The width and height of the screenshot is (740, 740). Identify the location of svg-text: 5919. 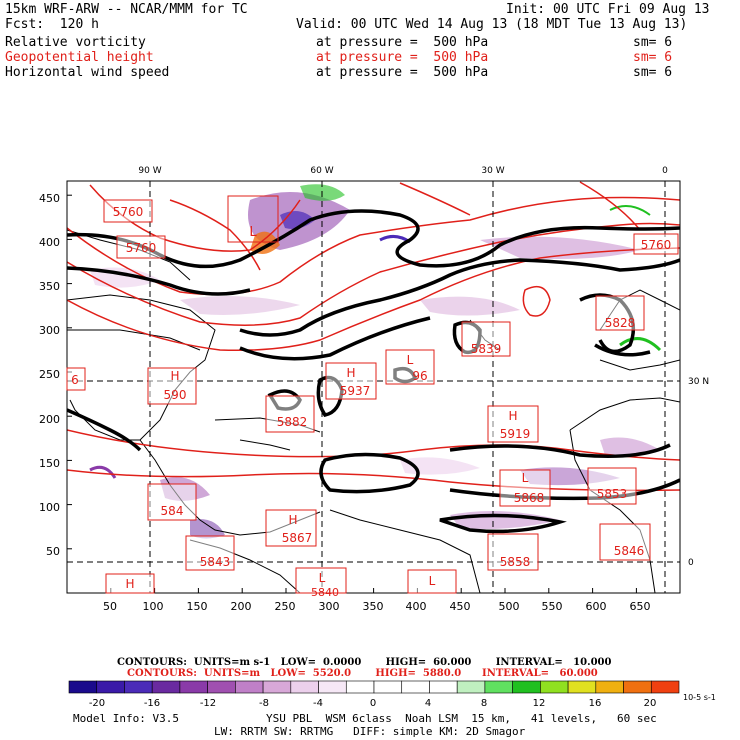
(515, 434).